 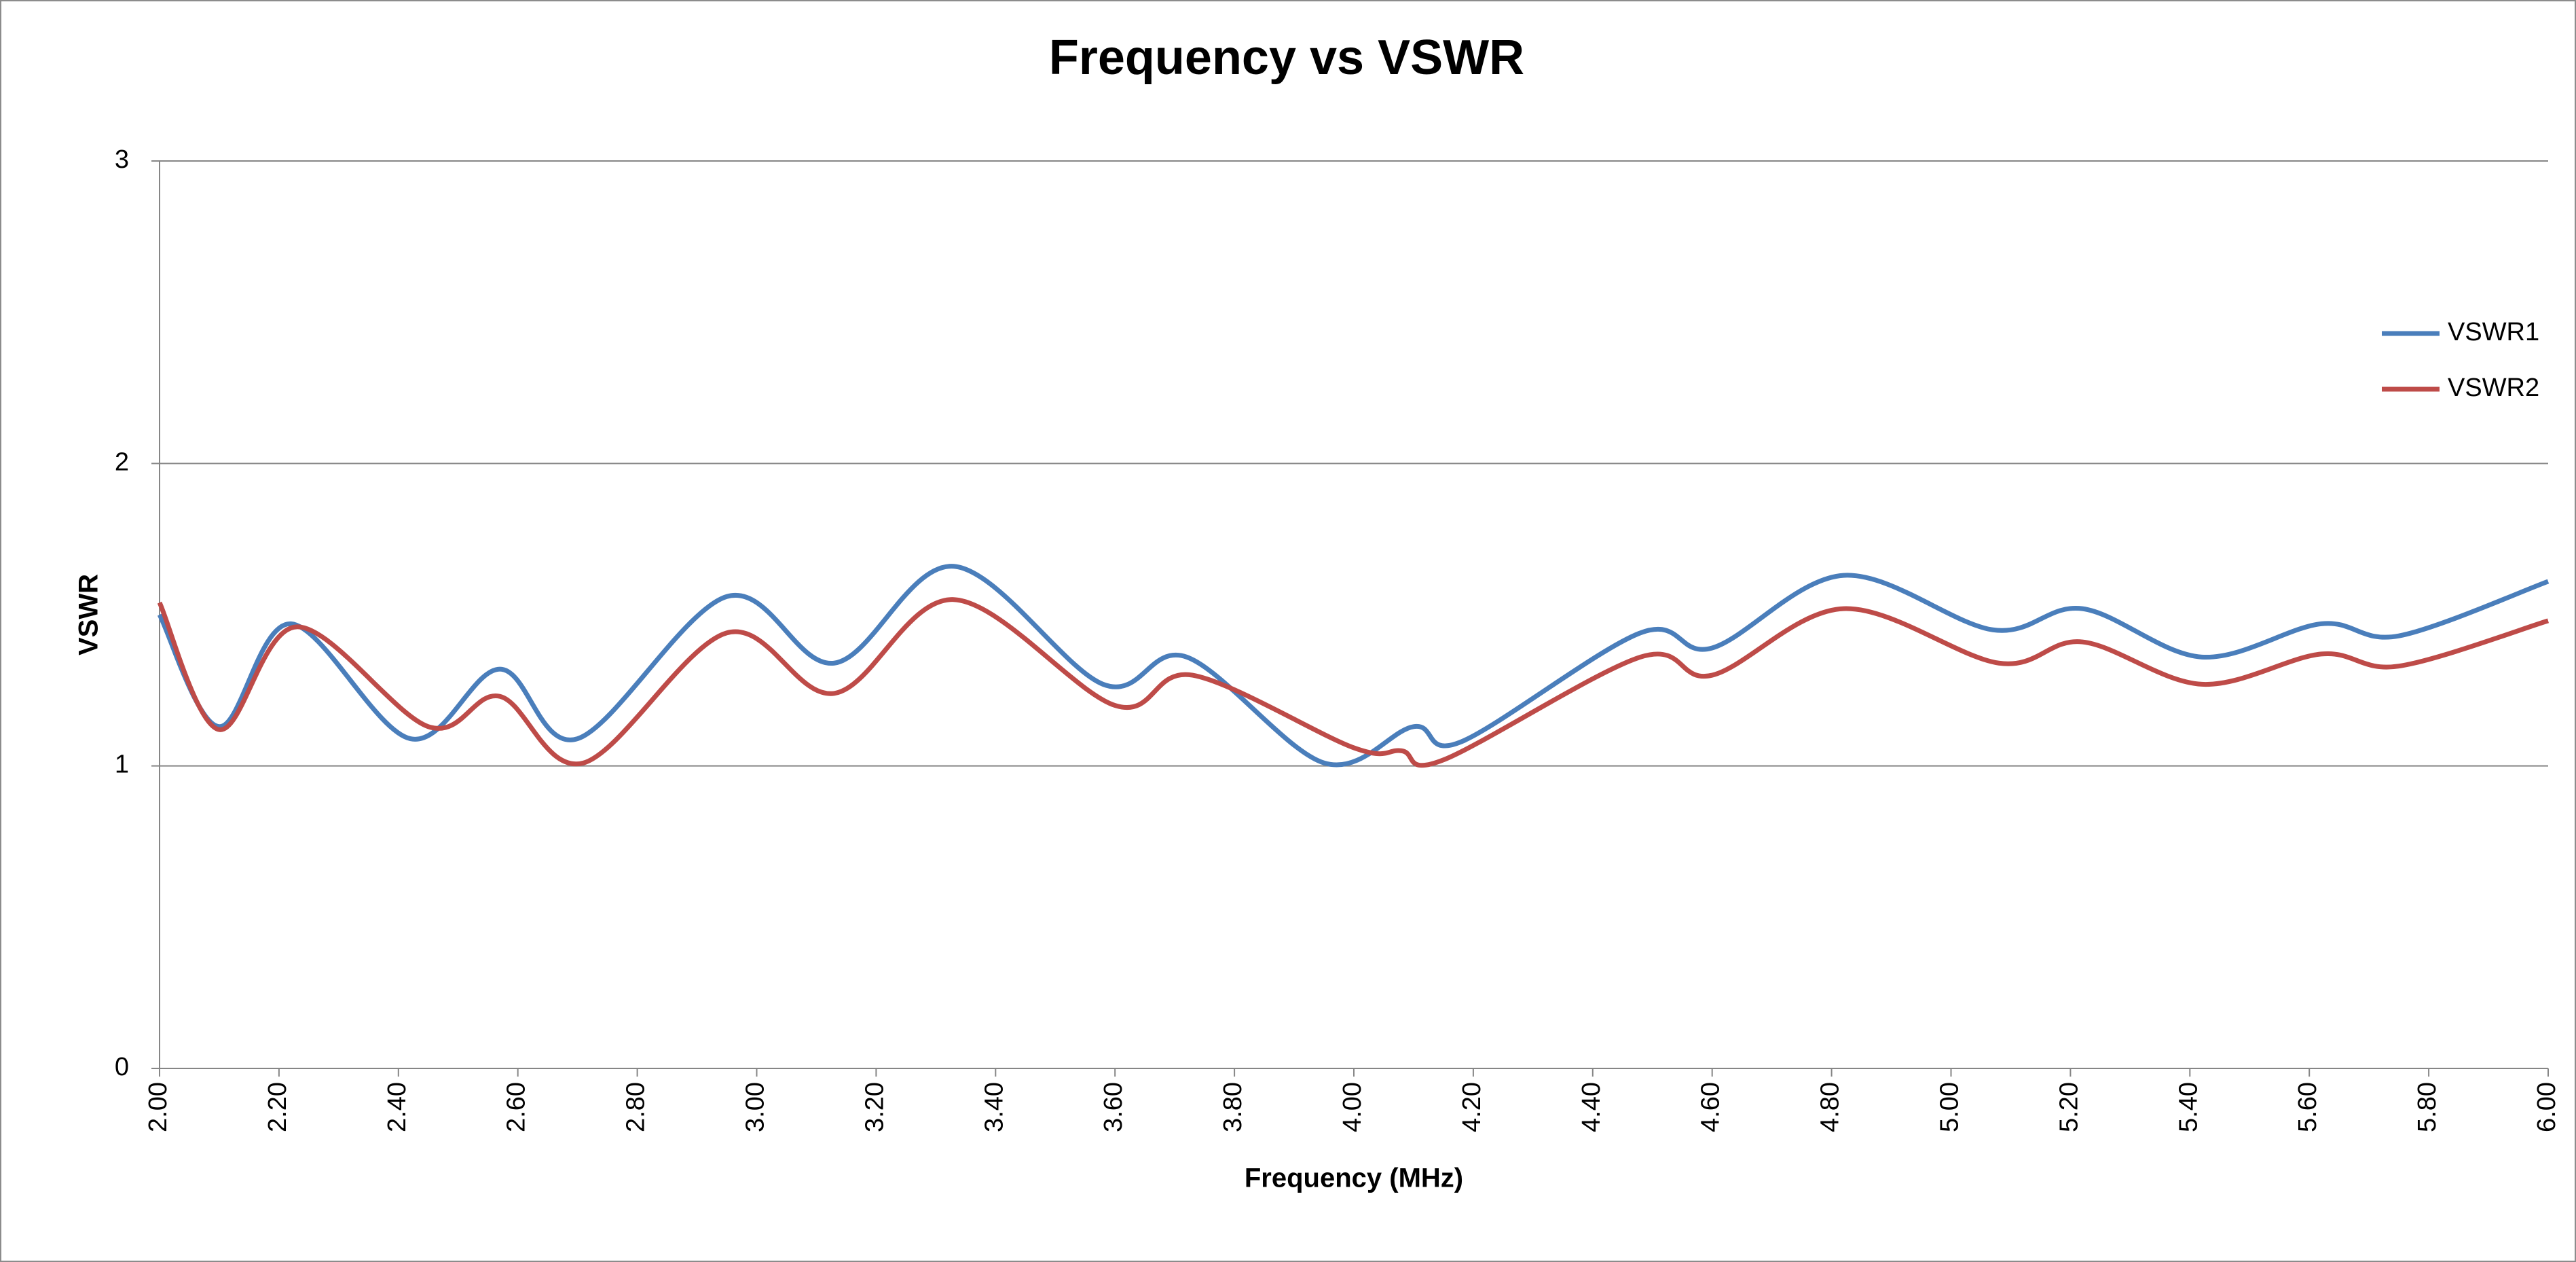 I want to click on x-tick-label: 4.00, so click(x=1352, y=1107).